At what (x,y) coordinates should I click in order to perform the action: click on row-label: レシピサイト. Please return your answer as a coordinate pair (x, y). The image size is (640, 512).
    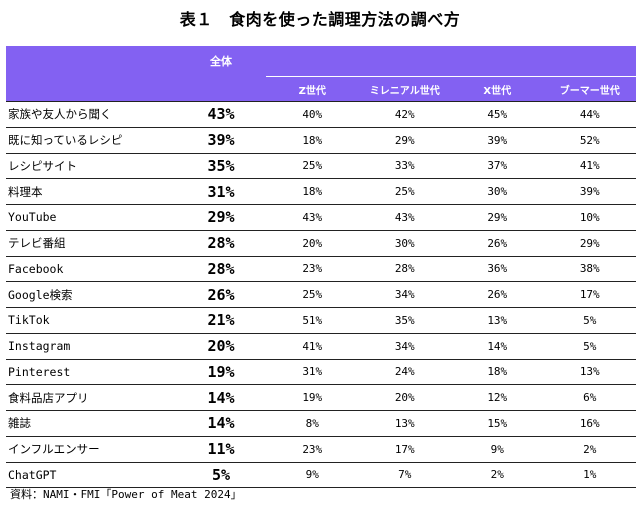
    Looking at the image, I should click on (91, 166).